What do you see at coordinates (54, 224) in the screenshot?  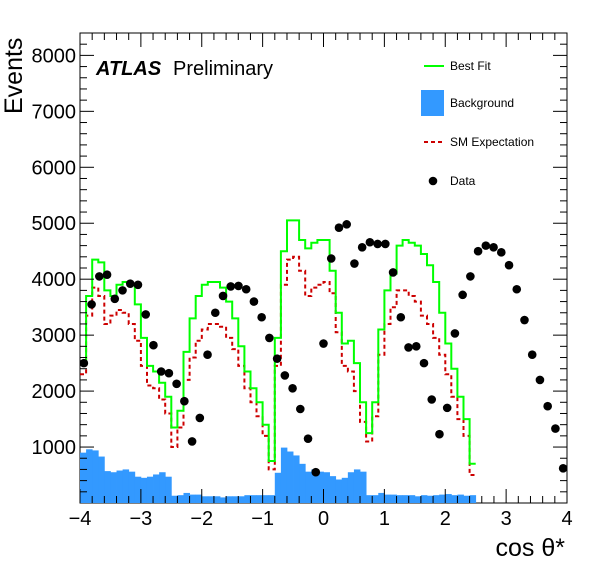 I see `y-tick-label: 5000` at bounding box center [54, 224].